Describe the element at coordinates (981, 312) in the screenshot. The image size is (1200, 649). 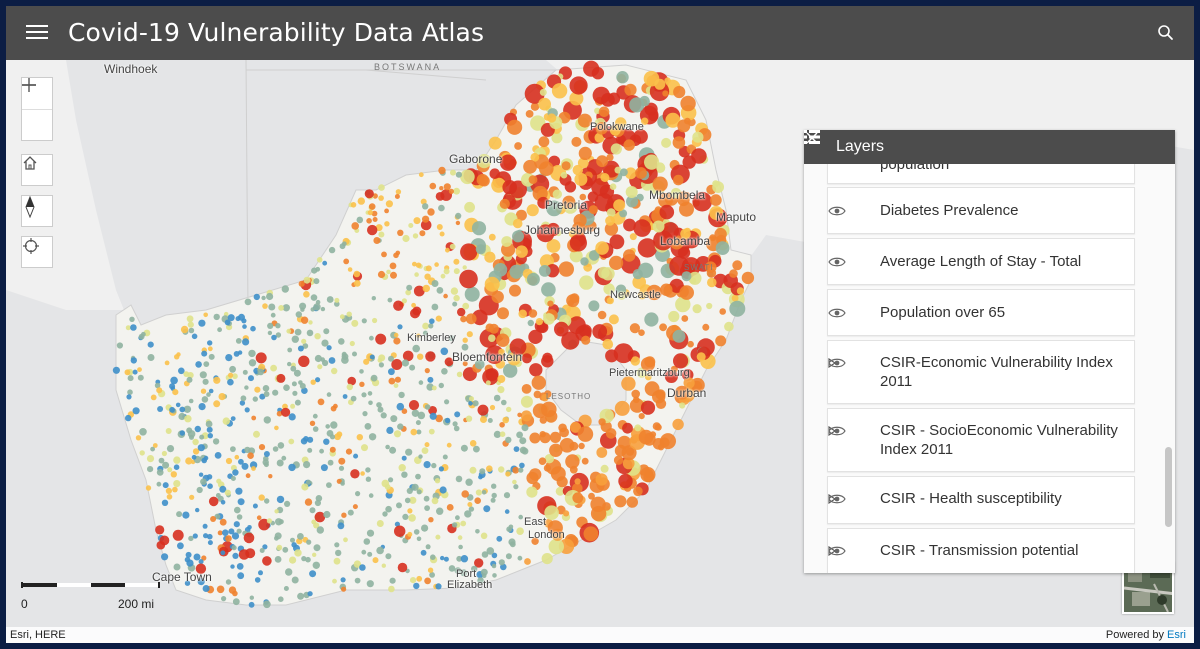
I see `layer-item-population-over-65: Population over 65` at that location.